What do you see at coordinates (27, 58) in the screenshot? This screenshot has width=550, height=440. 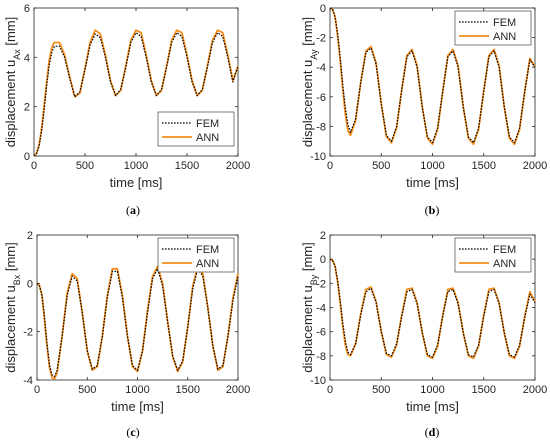 I see `y-tick-label: 4` at bounding box center [27, 58].